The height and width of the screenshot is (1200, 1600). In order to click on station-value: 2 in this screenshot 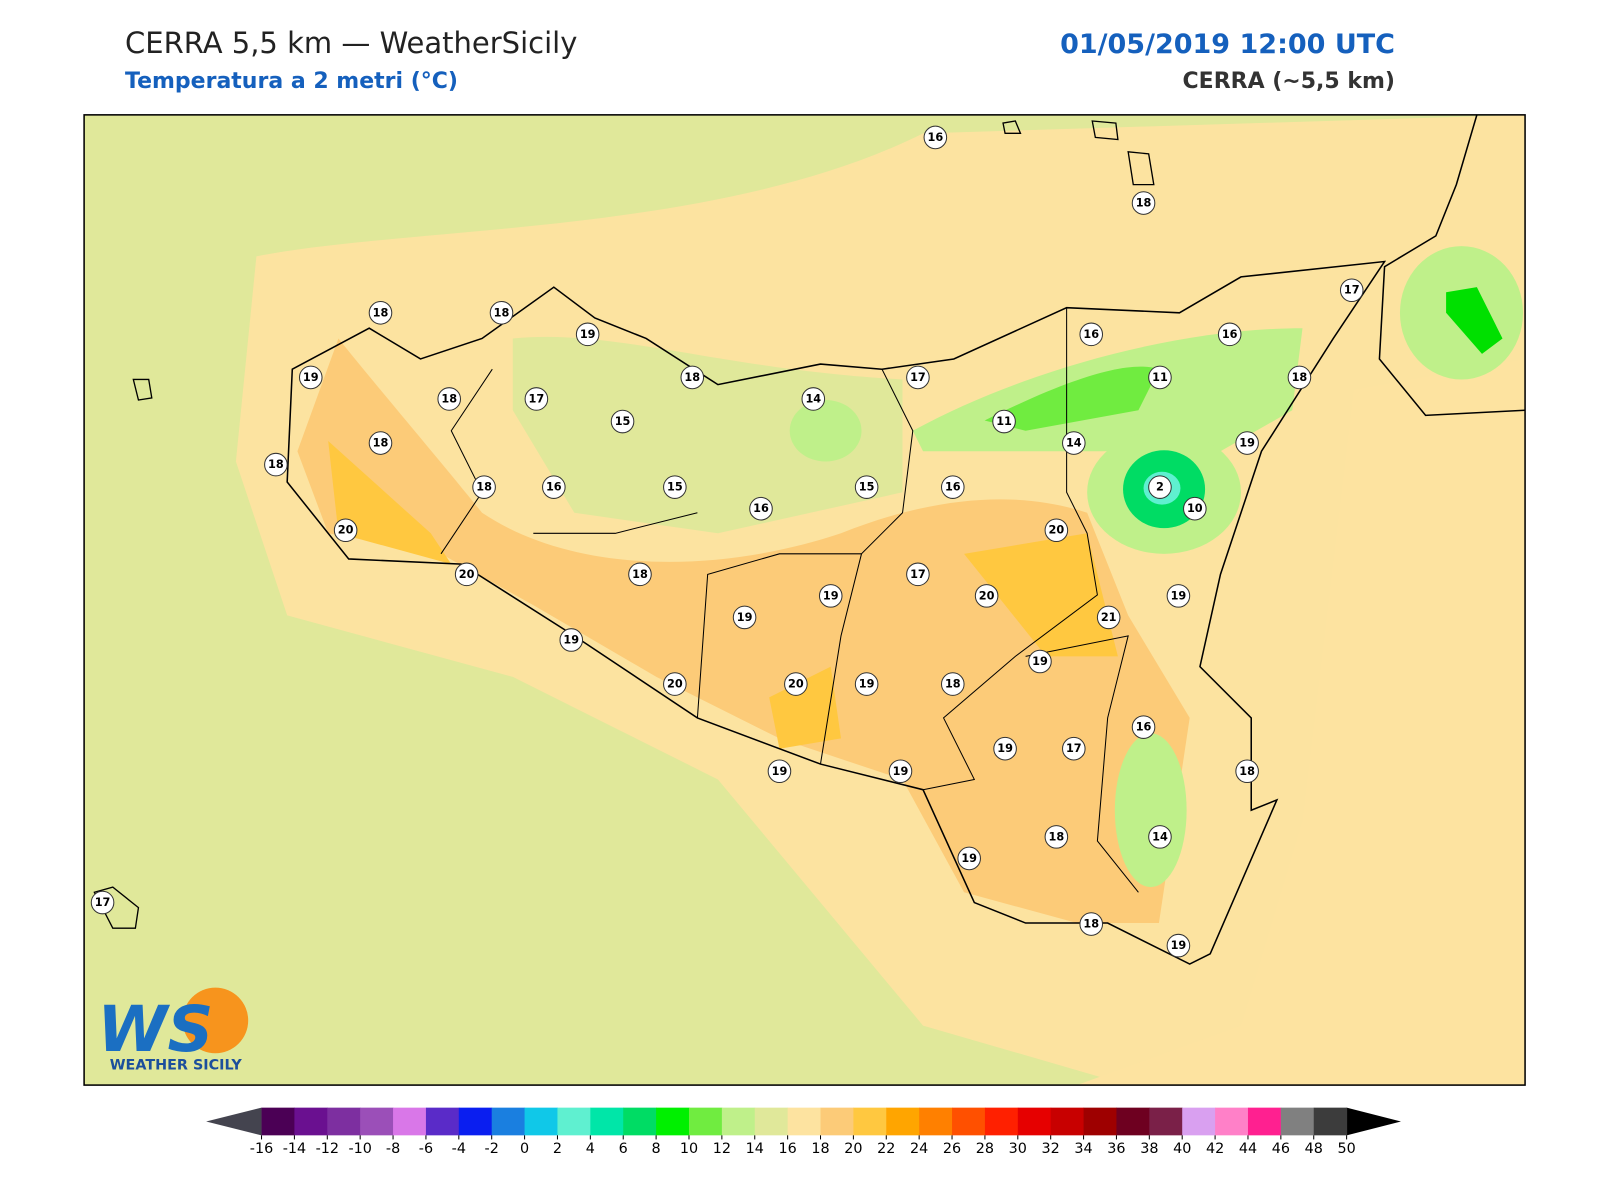, I will do `click(1160, 487)`.